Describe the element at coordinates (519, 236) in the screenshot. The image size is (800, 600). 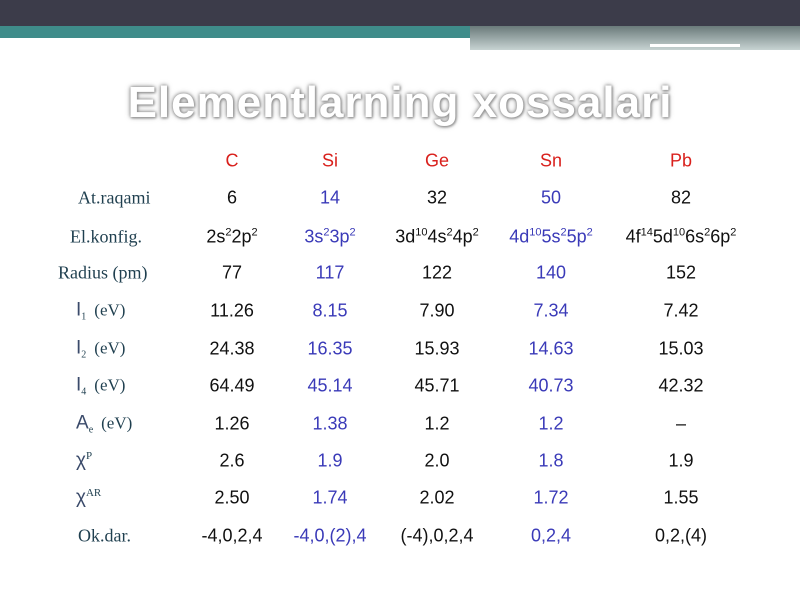
I see `orbital: 4d` at that location.